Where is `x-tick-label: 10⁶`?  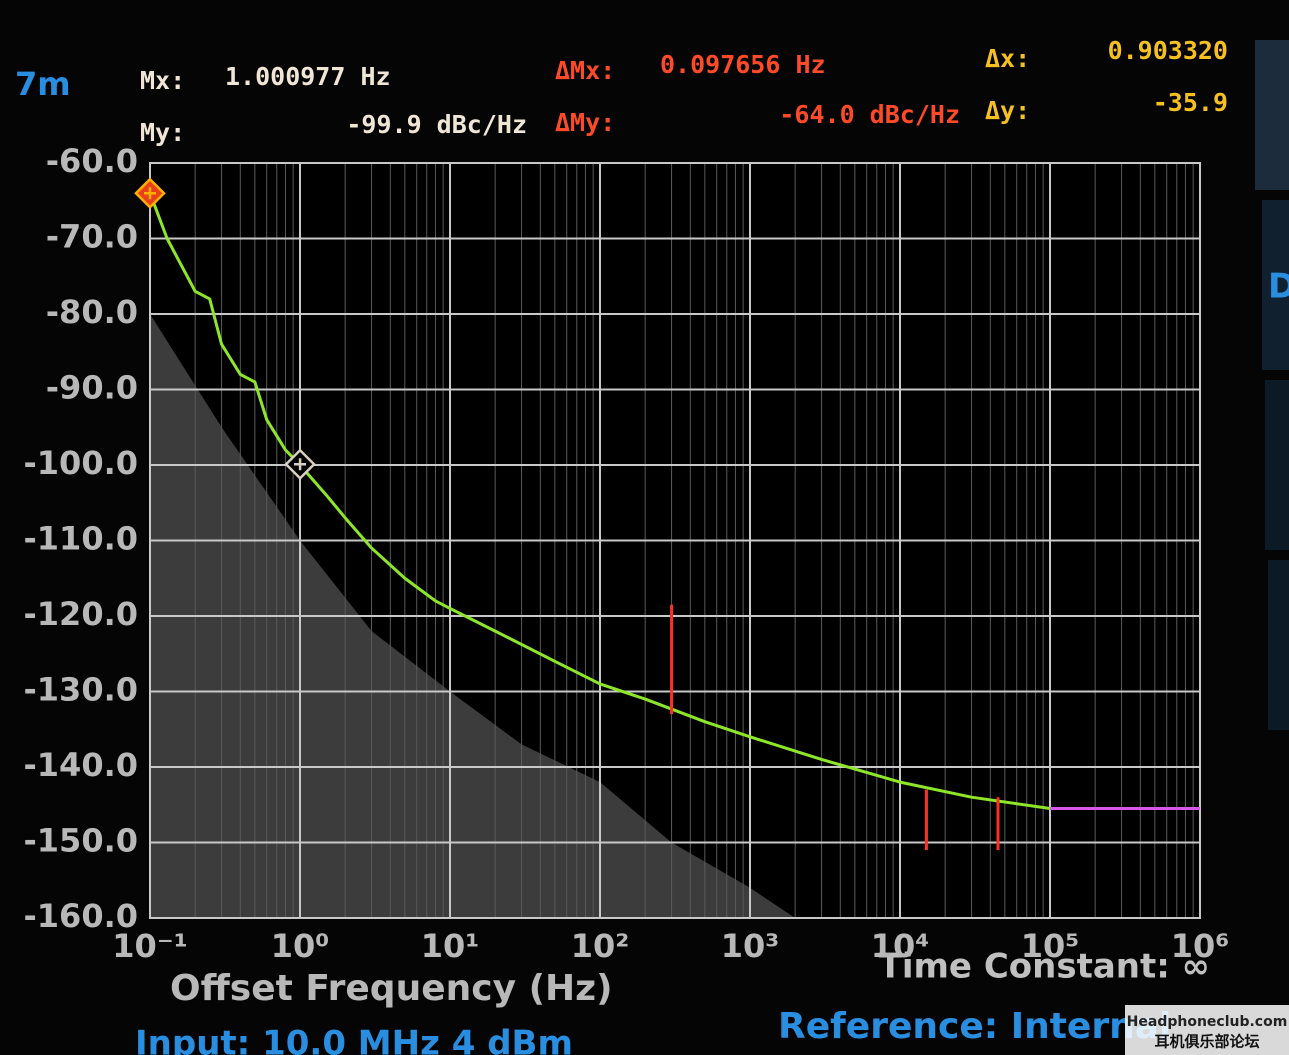 x-tick-label: 10⁶ is located at coordinates (1200, 946).